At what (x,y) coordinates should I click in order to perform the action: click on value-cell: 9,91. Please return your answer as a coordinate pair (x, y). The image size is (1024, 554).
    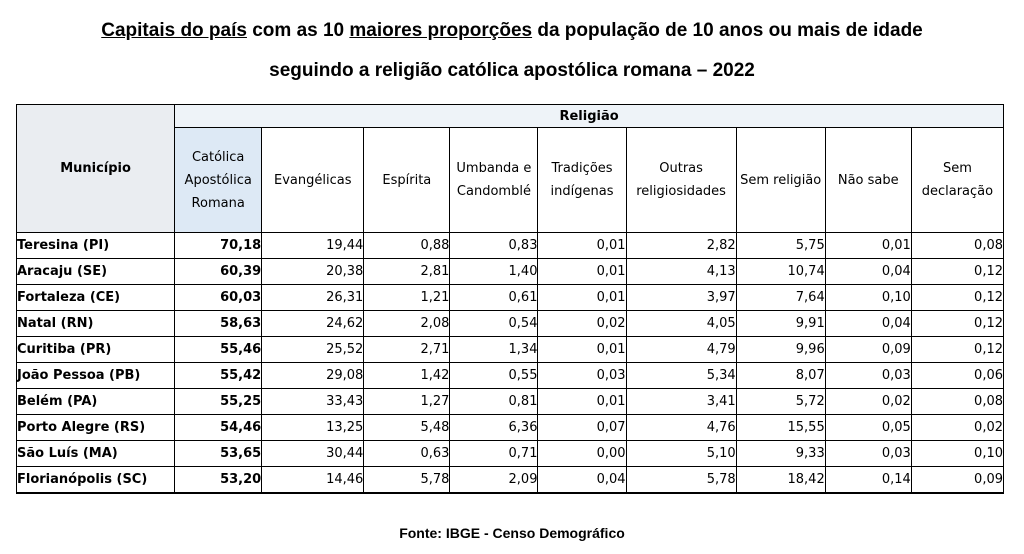
    Looking at the image, I should click on (780, 323).